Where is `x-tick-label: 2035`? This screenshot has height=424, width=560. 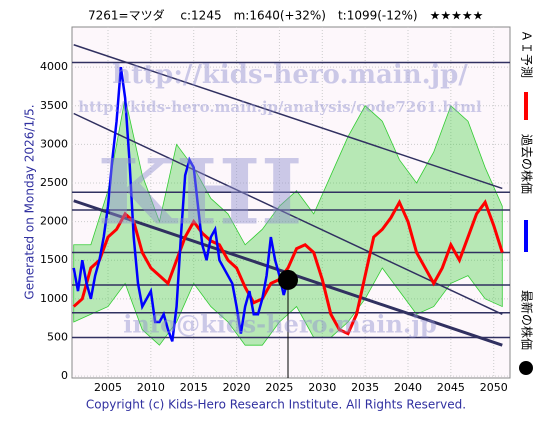
x-tick-label: 2035 is located at coordinates (365, 387).